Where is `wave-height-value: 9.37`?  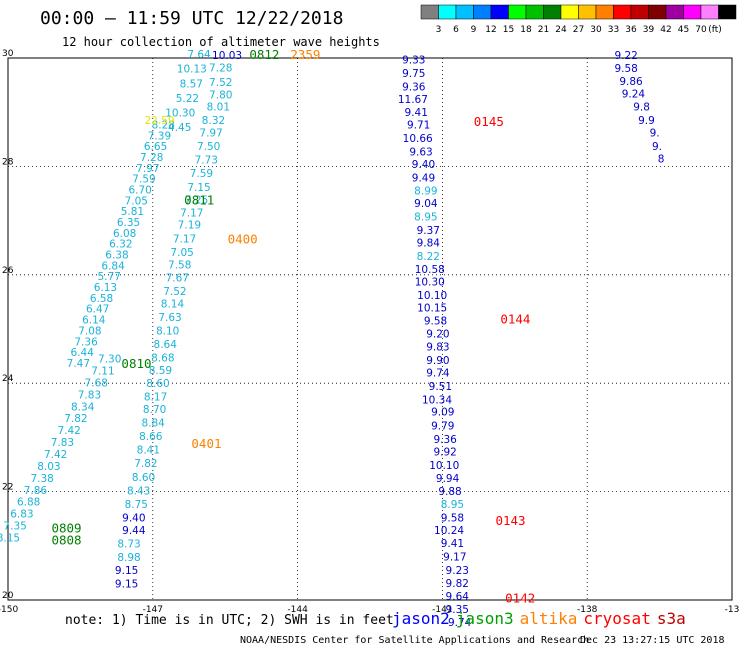
wave-height-value: 9.37 is located at coordinates (428, 231).